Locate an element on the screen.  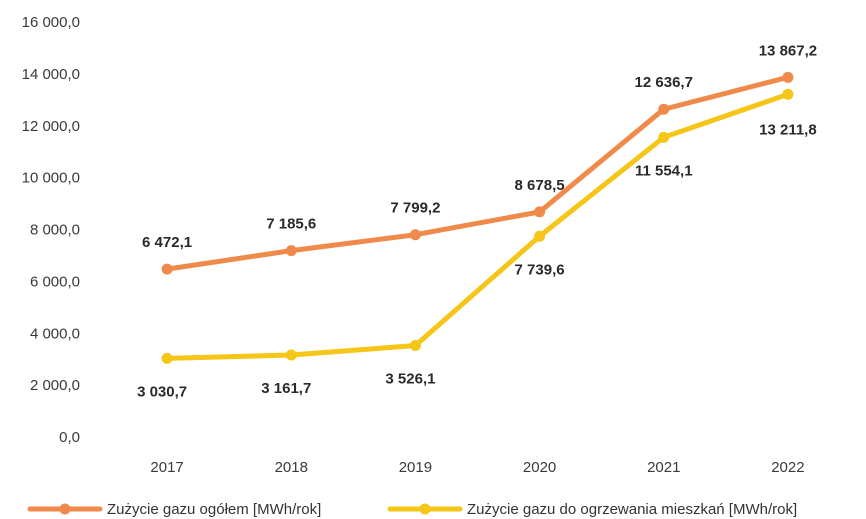
data-label: 3 526,1 is located at coordinates (410, 379).